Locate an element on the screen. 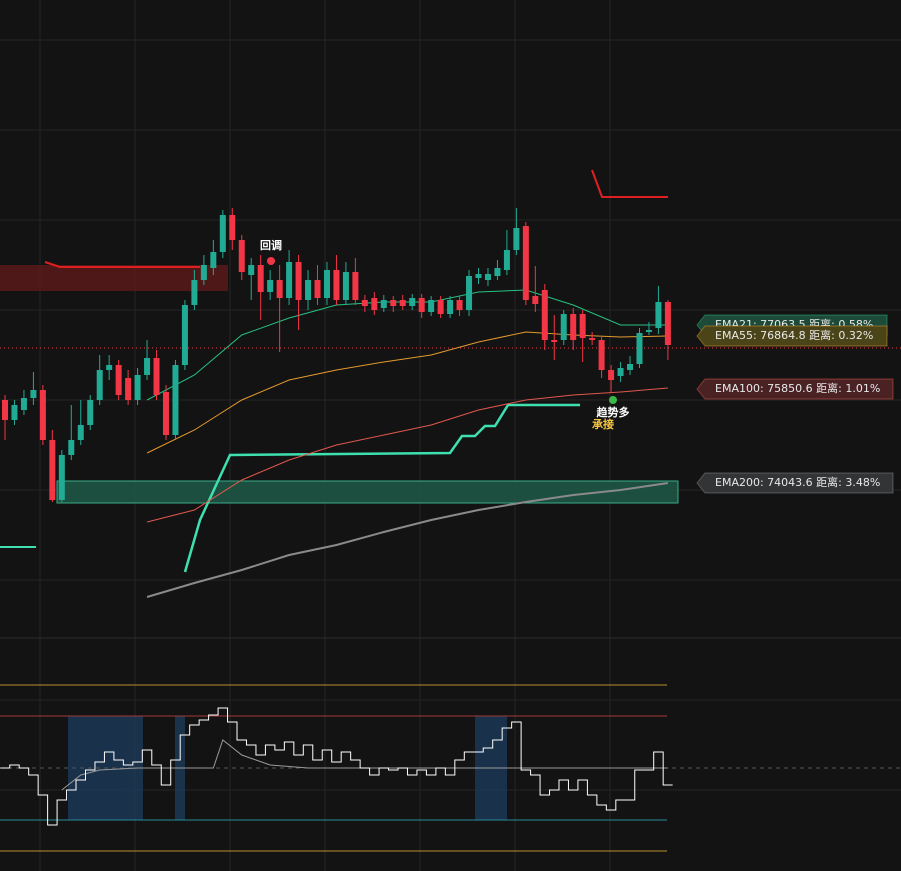  ema-label: EMA55: 76864.8 距离: 0.32% is located at coordinates (794, 335).